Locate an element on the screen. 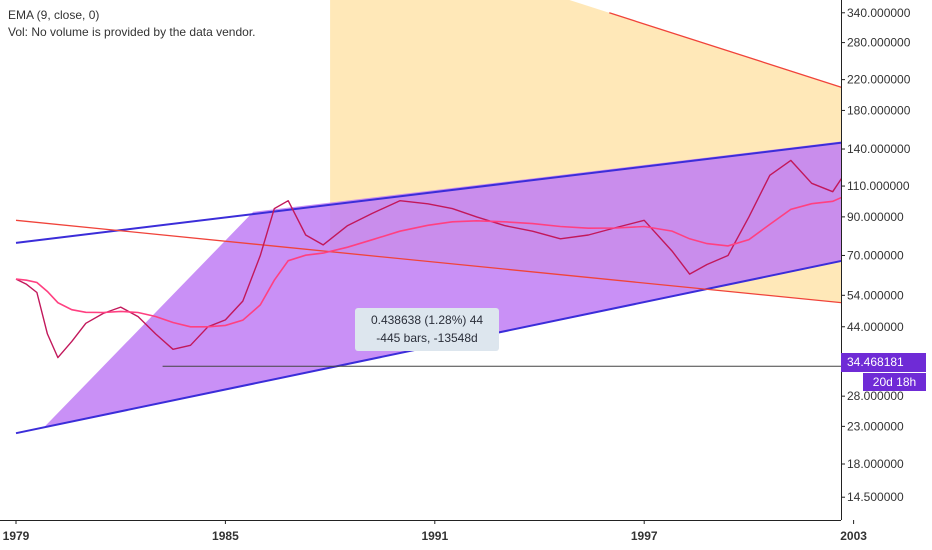  y-tick-label: 280.000000 is located at coordinates (879, 43).